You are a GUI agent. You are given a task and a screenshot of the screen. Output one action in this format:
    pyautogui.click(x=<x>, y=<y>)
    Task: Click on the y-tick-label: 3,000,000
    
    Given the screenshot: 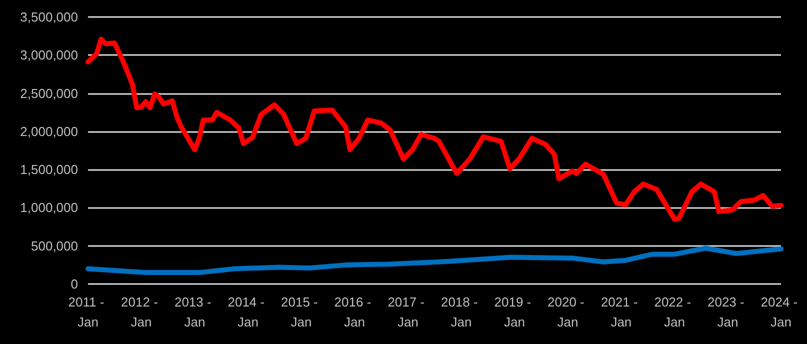 What is the action you would take?
    pyautogui.click(x=49, y=55)
    